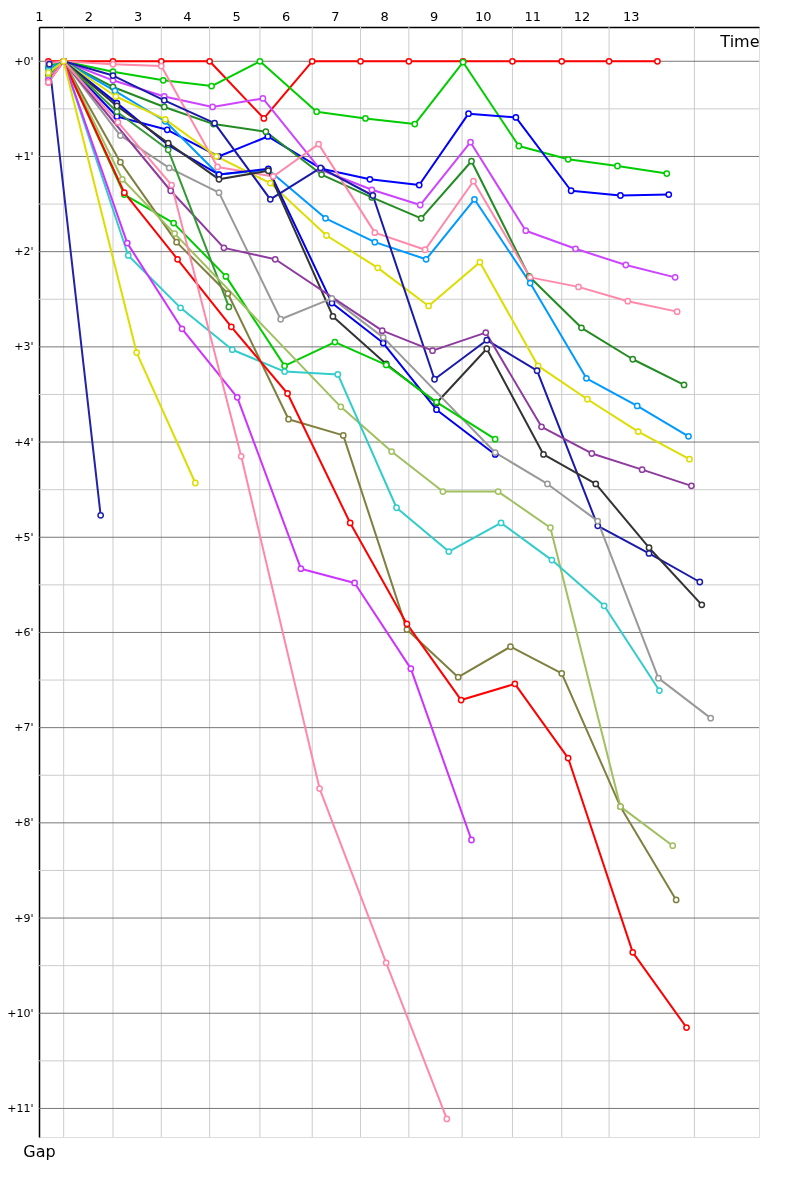 This screenshot has width=800, height=1200. Describe the element at coordinates (24, 537) in the screenshot. I see `y-tick-label: +5'` at that location.